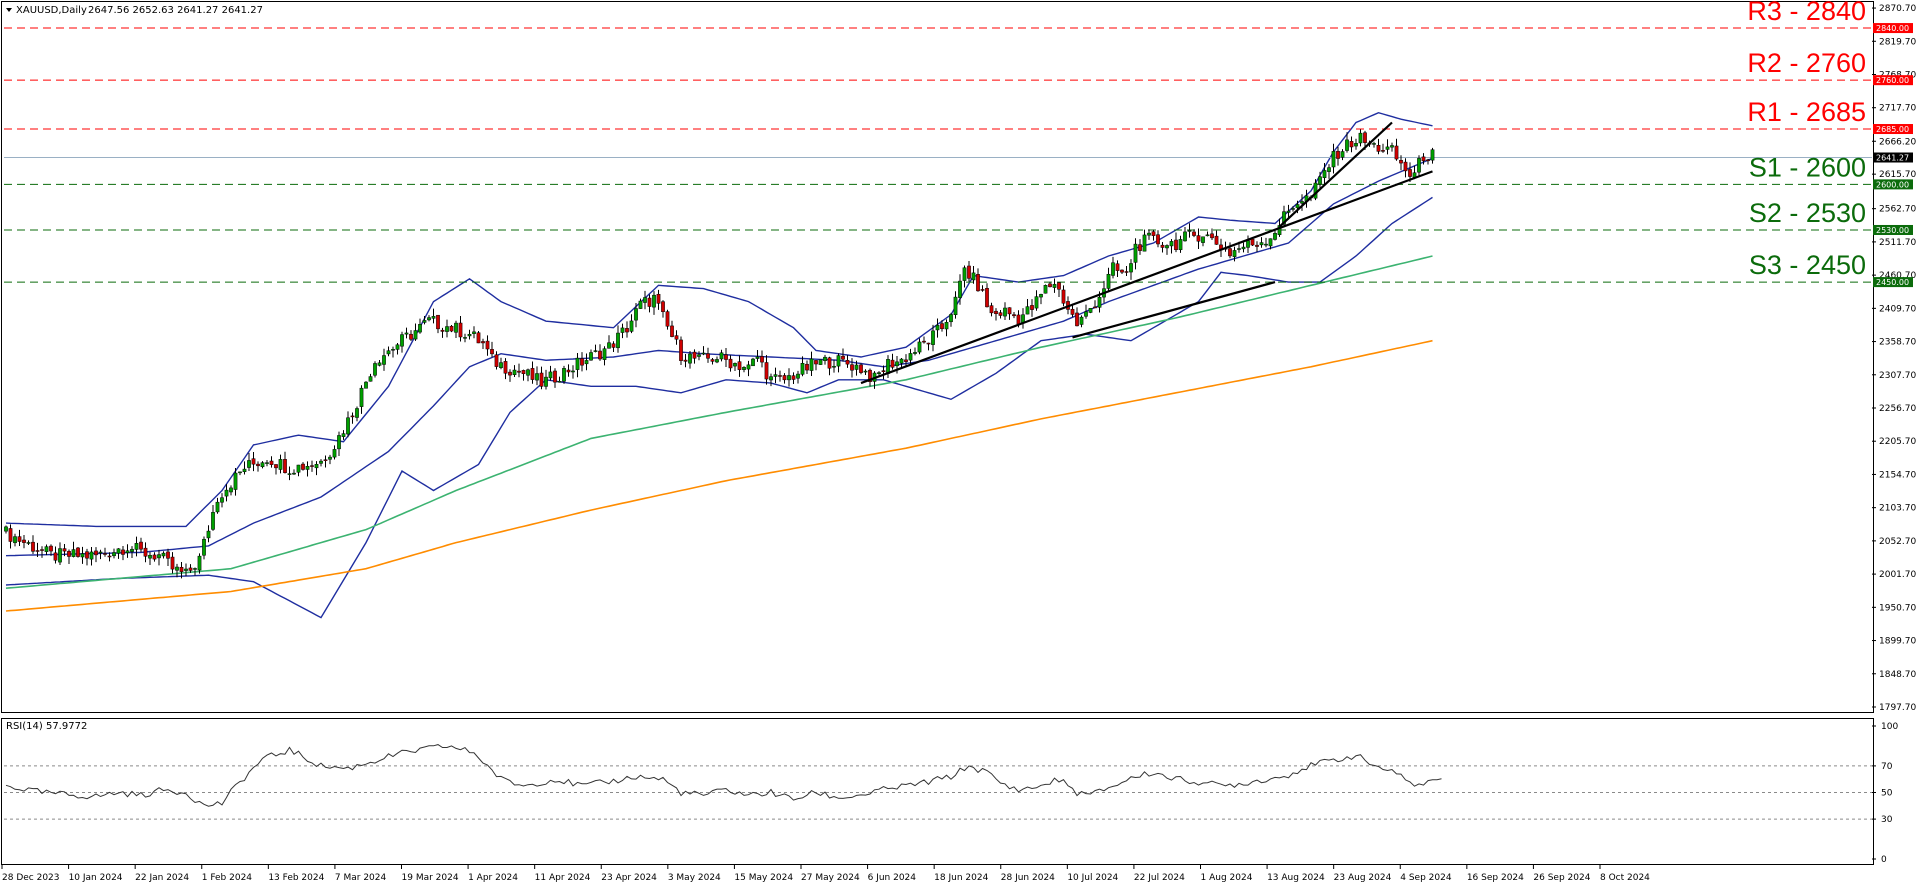  What do you see at coordinates (1897, 9) in the screenshot?
I see `price-tick-label: 2870.70` at bounding box center [1897, 9].